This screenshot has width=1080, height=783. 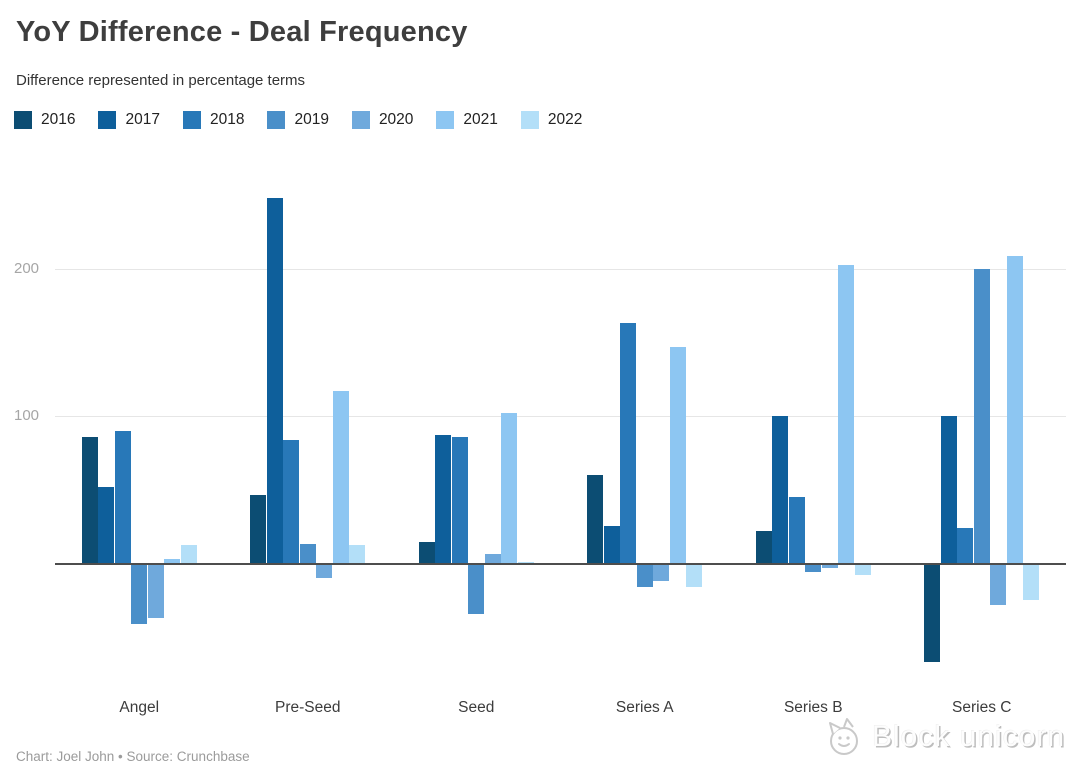 I want to click on bar-pre-seed-2022, so click(x=357, y=554).